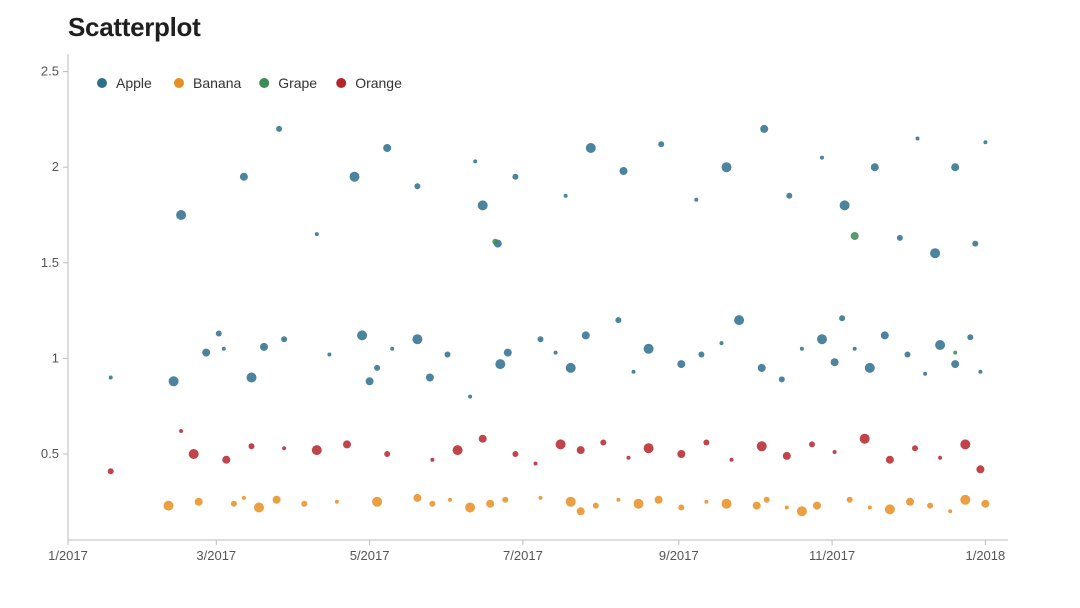 The width and height of the screenshot is (1080, 608). I want to click on legend-label-orange: Orange, so click(378, 83).